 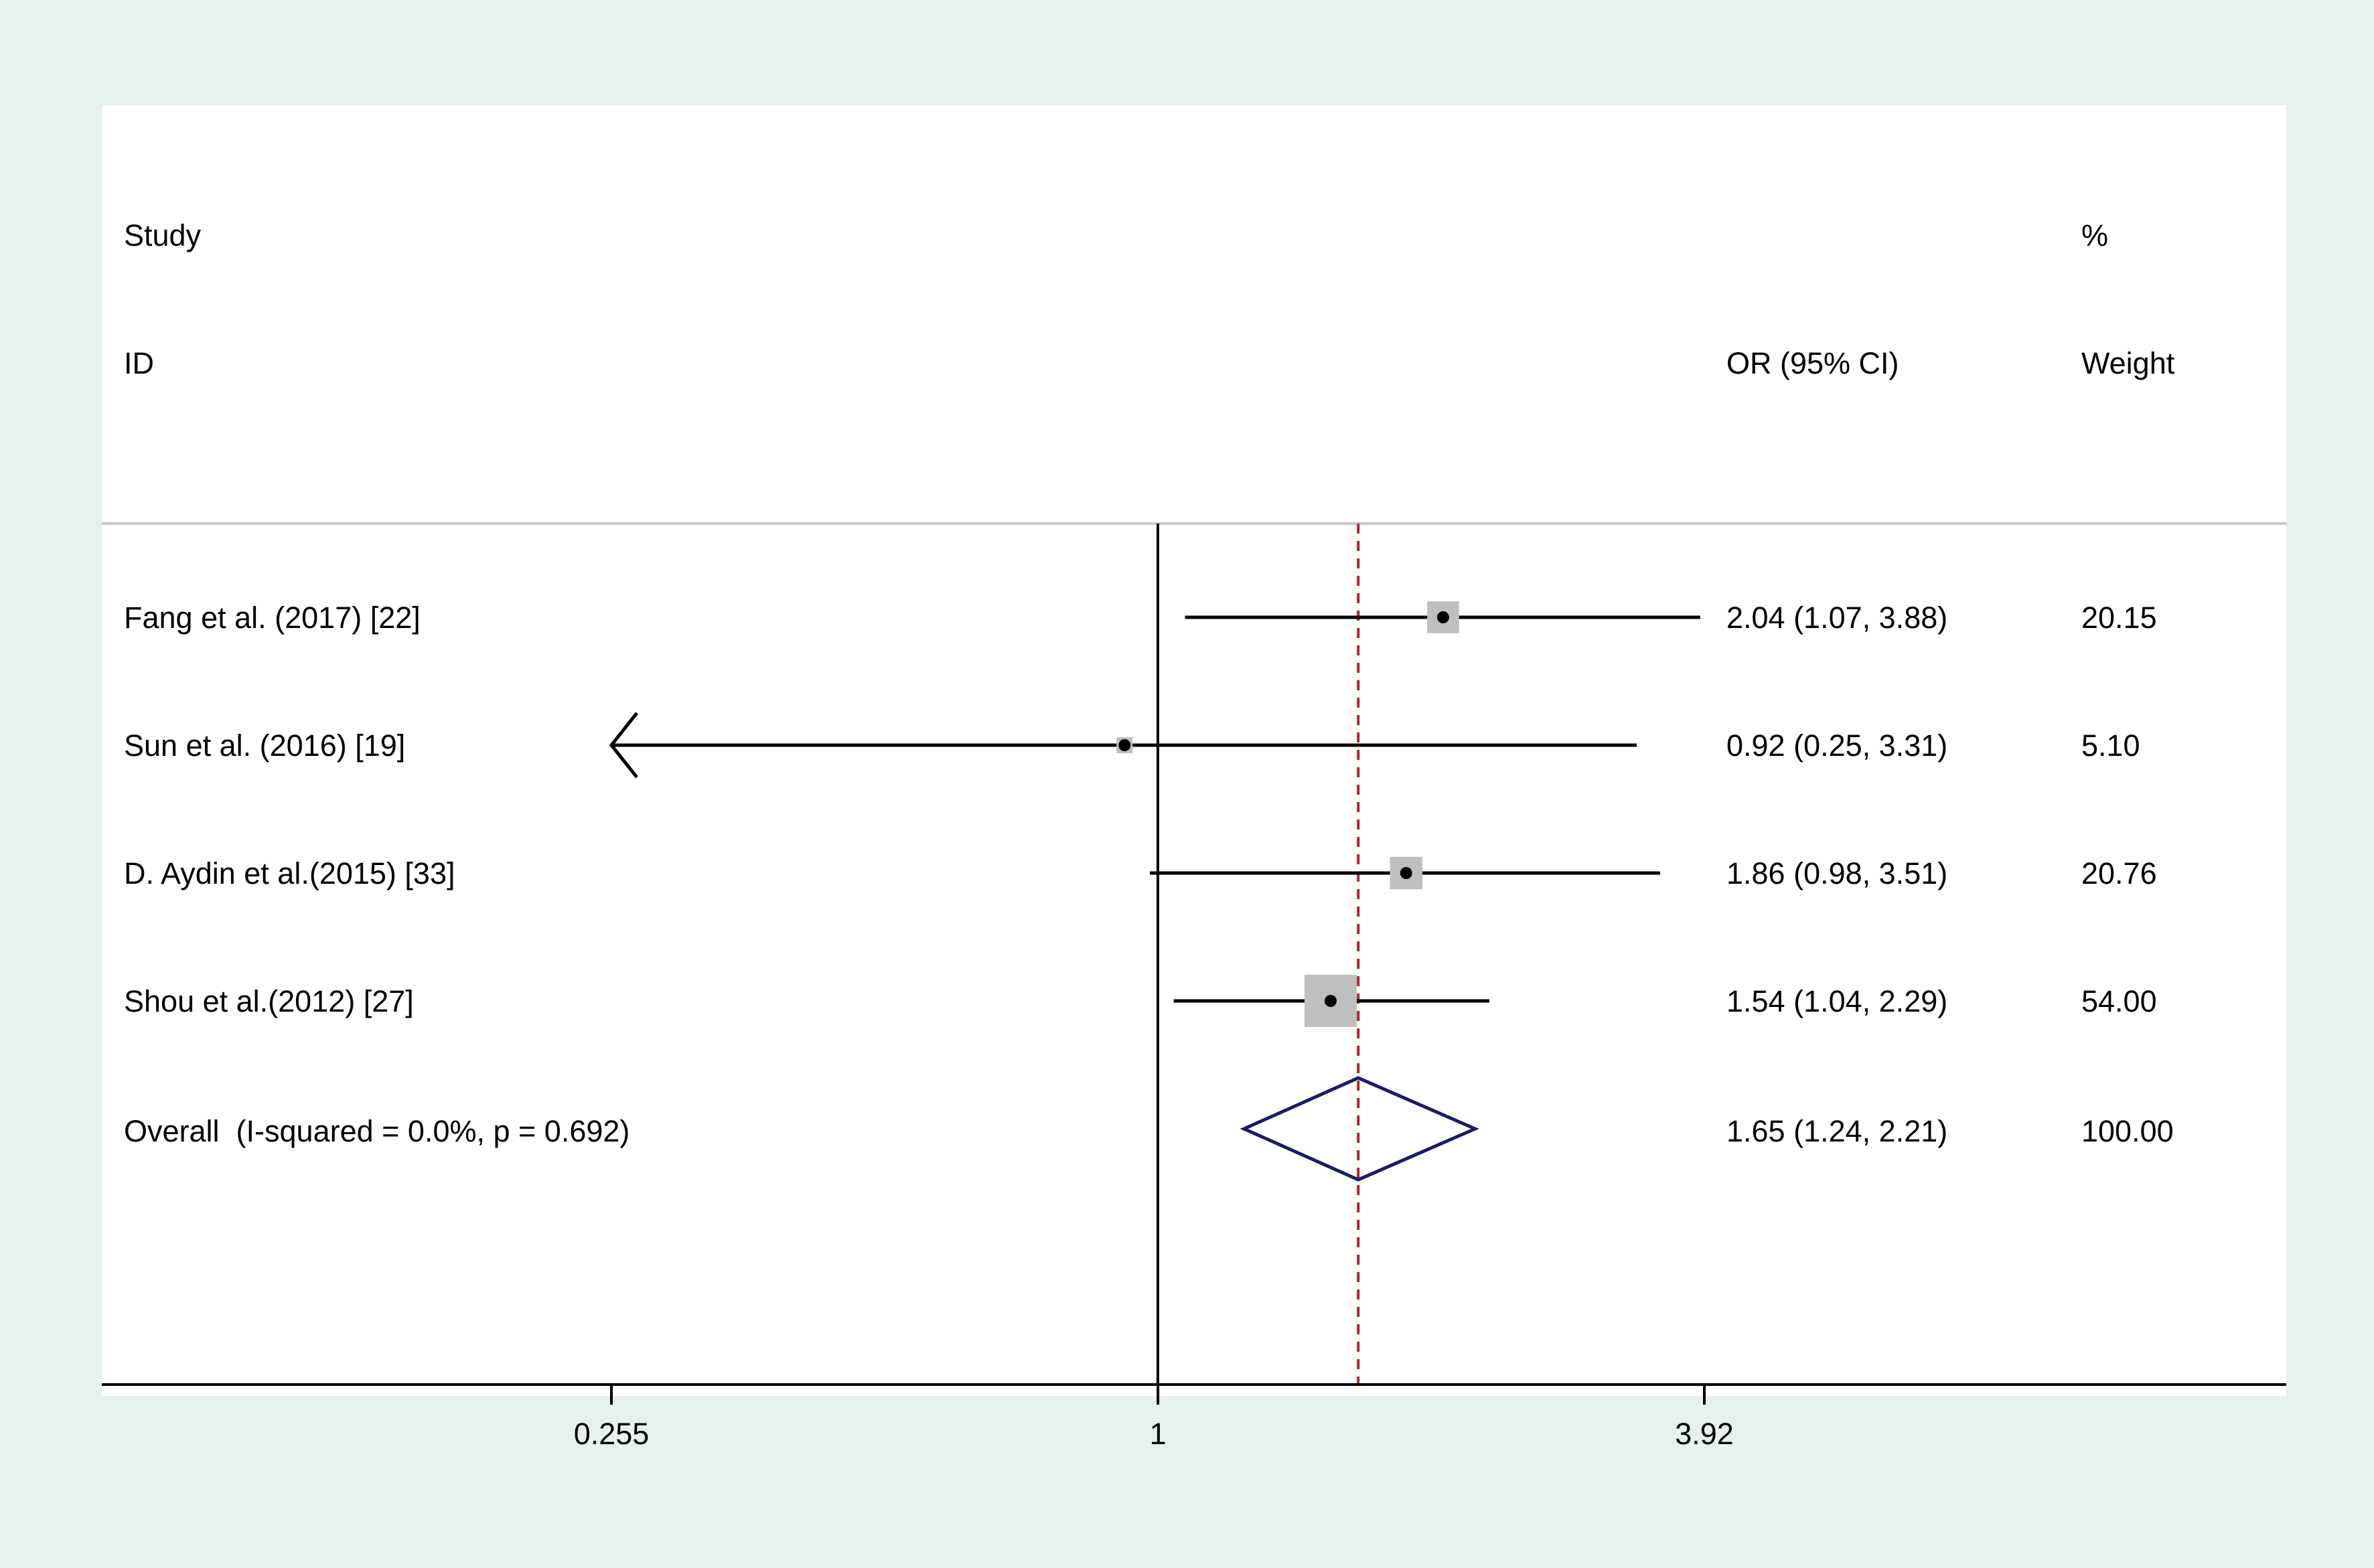 What do you see at coordinates (623, 745) in the screenshot?
I see `truncation-arrow` at bounding box center [623, 745].